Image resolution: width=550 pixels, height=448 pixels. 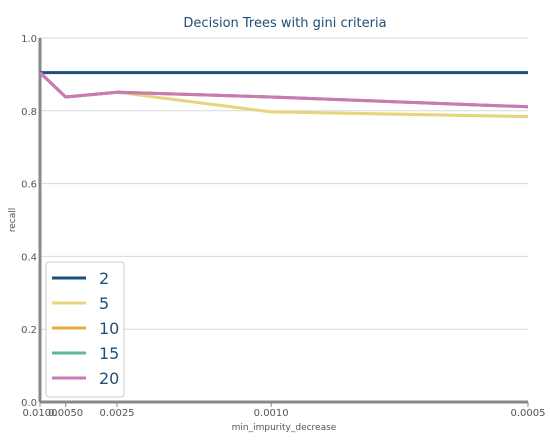 I want to click on x-tick-label: 0.0025, so click(x=117, y=413).